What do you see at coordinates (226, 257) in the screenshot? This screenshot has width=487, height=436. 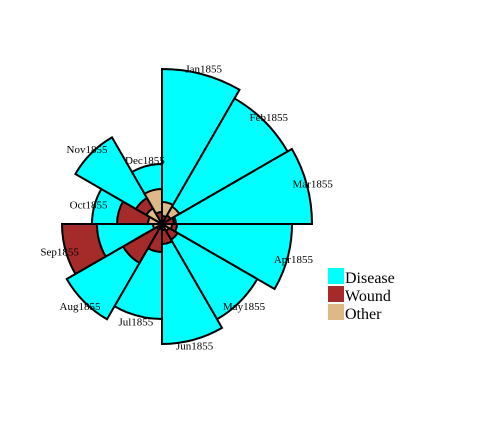 I see `wedge-disease-apr1855` at bounding box center [226, 257].